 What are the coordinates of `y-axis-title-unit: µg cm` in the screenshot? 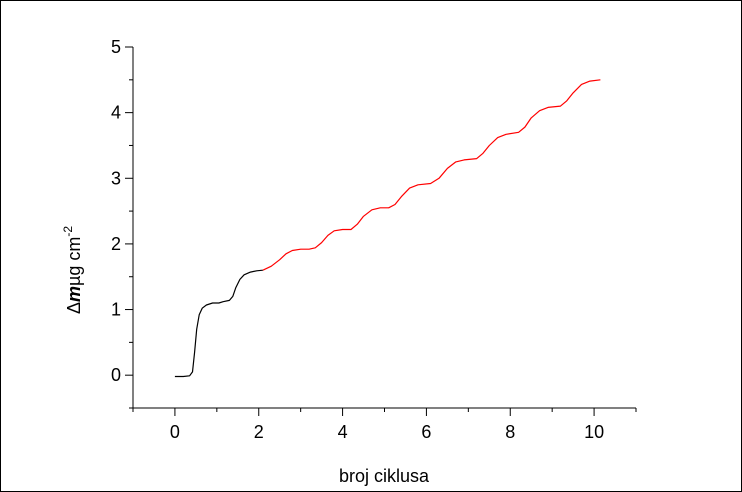 It's located at (74, 261).